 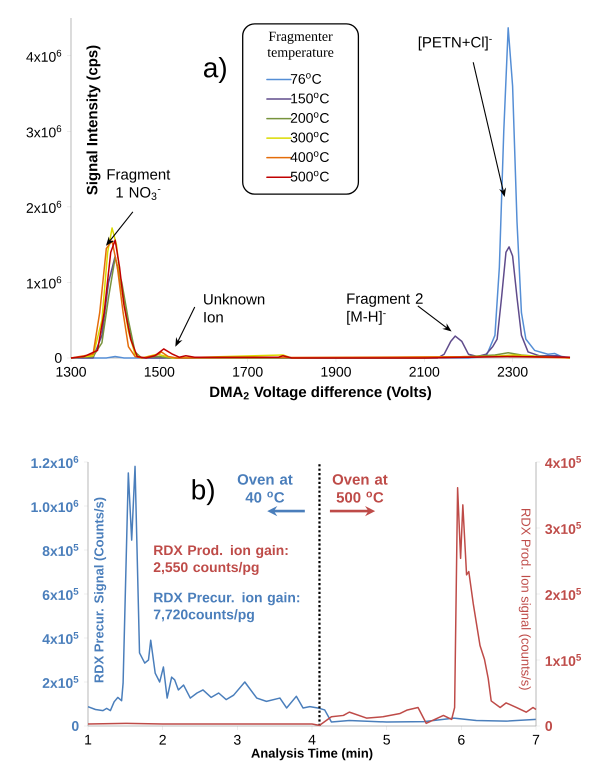 I want to click on y-tick-label: 1x10$^{6}$, so click(x=44, y=282).